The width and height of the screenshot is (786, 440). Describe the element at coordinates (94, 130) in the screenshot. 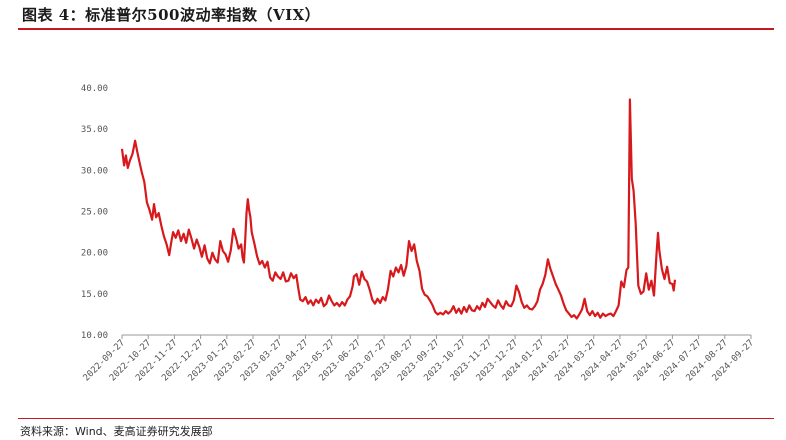

I see `y-tick-label: 35.00` at that location.